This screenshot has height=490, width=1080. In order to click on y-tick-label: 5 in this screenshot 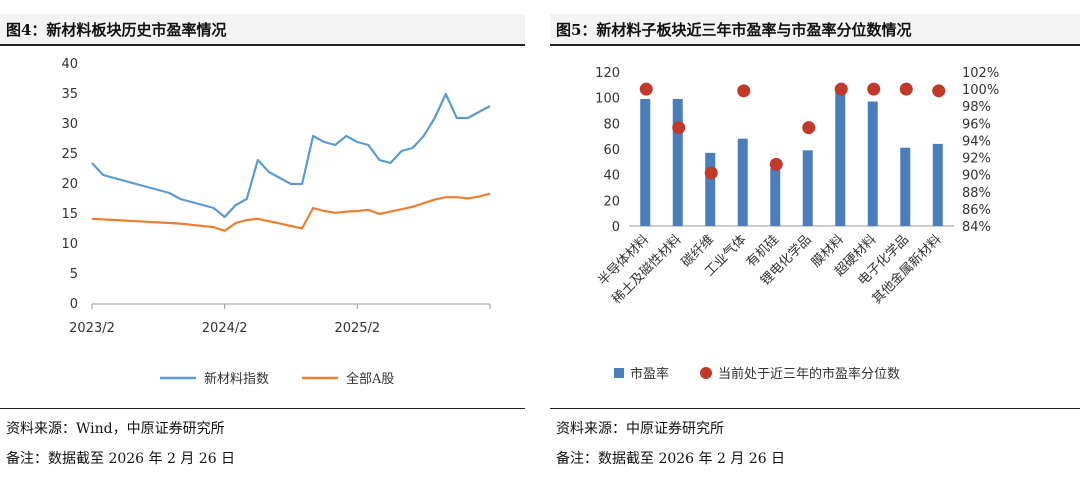, I will do `click(74, 274)`.